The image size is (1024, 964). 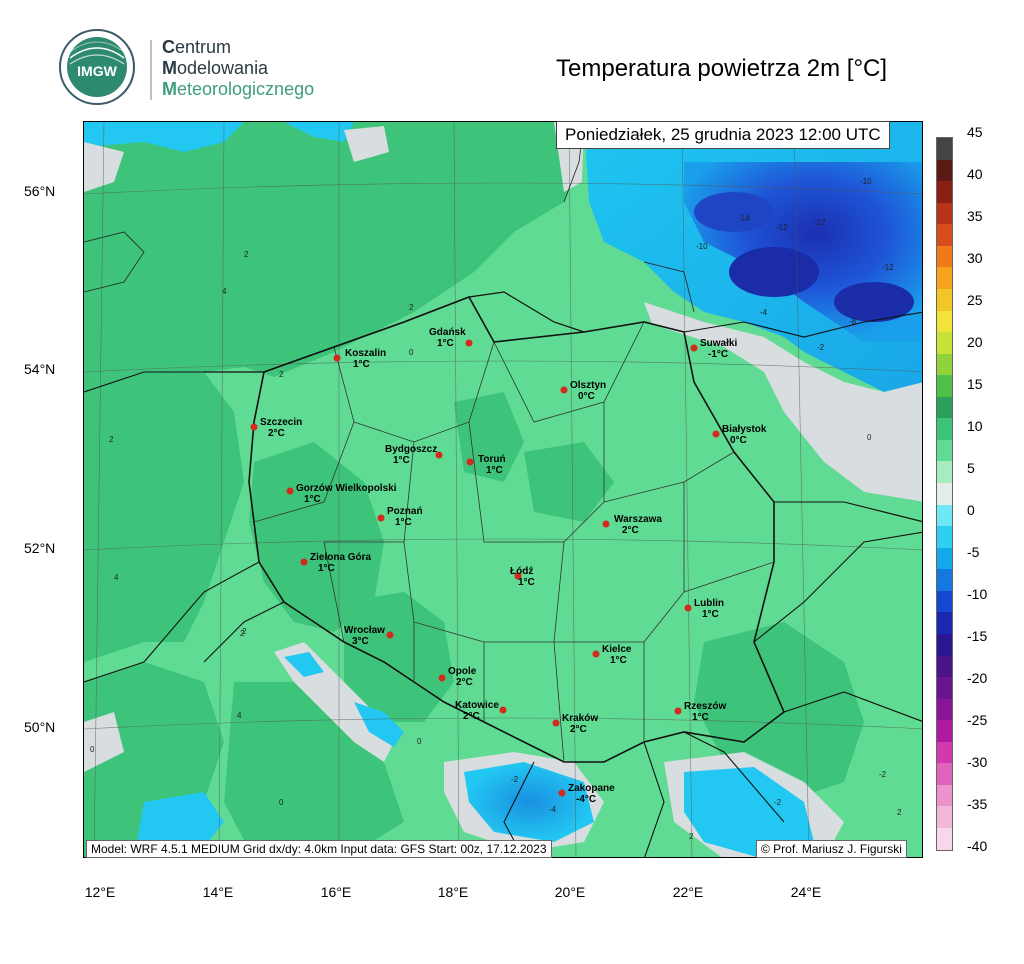 What do you see at coordinates (588, 385) in the screenshot?
I see `city-name: Olsztyn` at bounding box center [588, 385].